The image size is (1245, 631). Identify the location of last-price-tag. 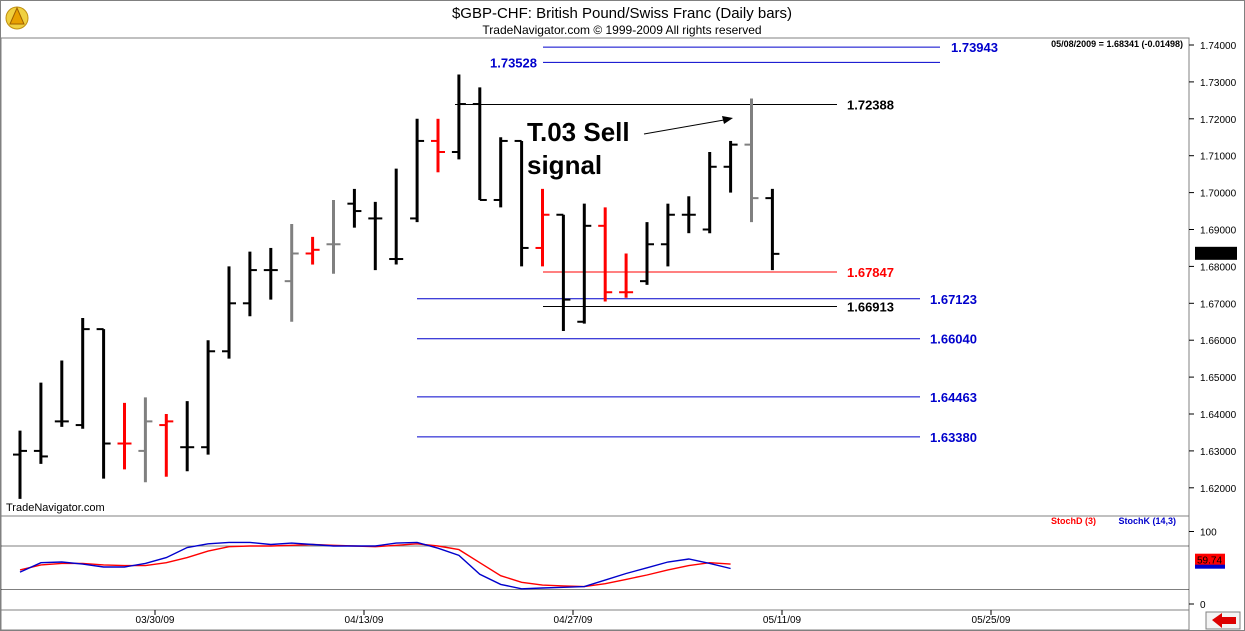
(1216, 253).